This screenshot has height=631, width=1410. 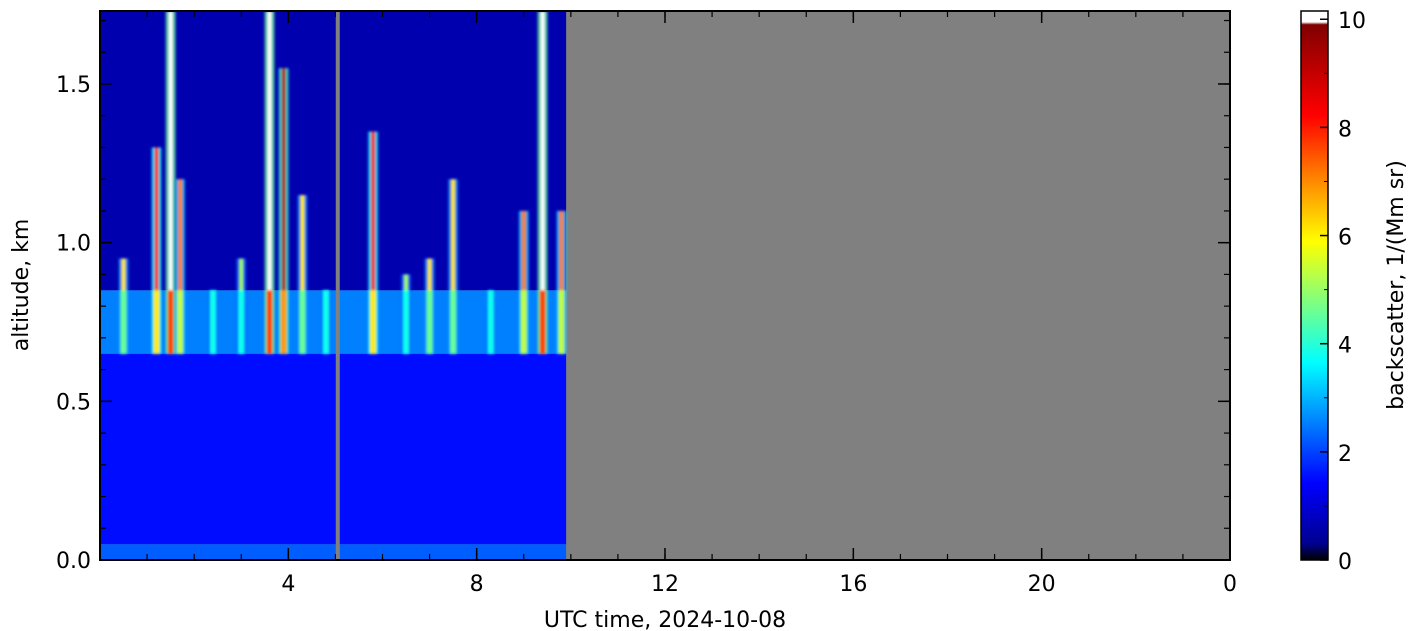 What do you see at coordinates (288, 584) in the screenshot?
I see `x-tick-label: 4` at bounding box center [288, 584].